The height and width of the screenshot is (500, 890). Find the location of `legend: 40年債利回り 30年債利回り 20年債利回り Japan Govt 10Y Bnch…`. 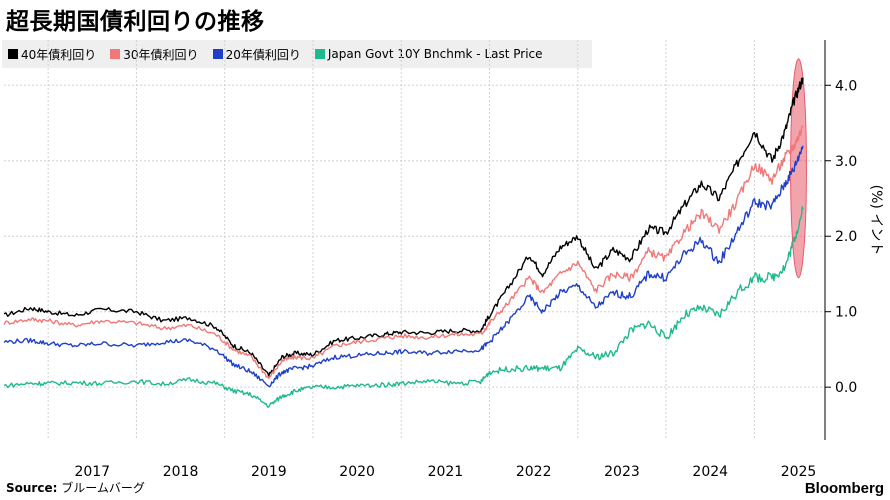

legend: 40年債利回り 30年債利回り 20年債利回り Japan Govt 10Y Bnch… is located at coordinates (297, 54).